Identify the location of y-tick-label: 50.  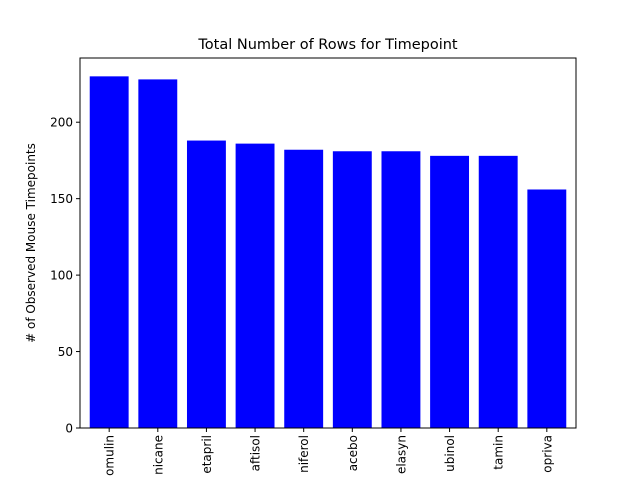
(65, 352).